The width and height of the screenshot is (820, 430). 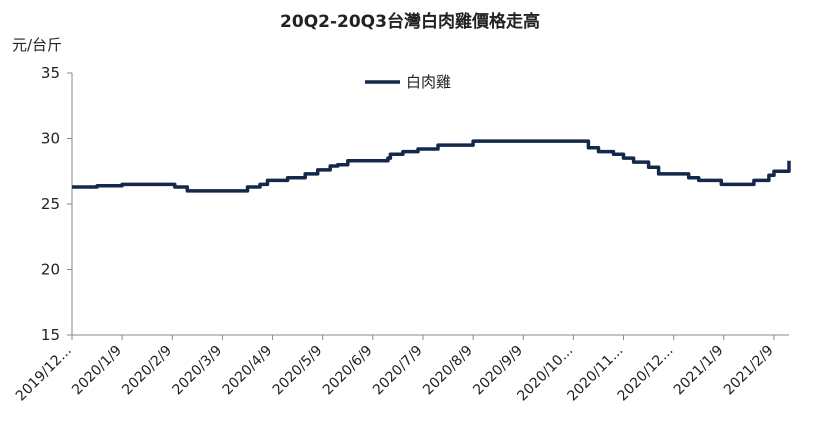 I want to click on legend: 白肉雞, so click(x=408, y=82).